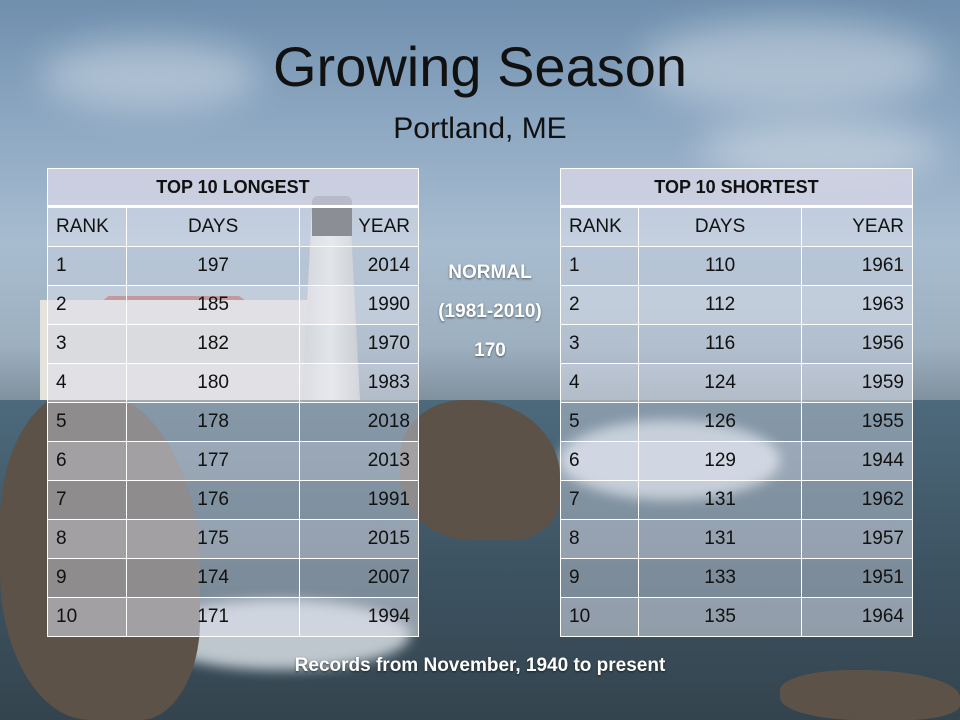  I want to click on table-row: 5 126 1955, so click(736, 422).